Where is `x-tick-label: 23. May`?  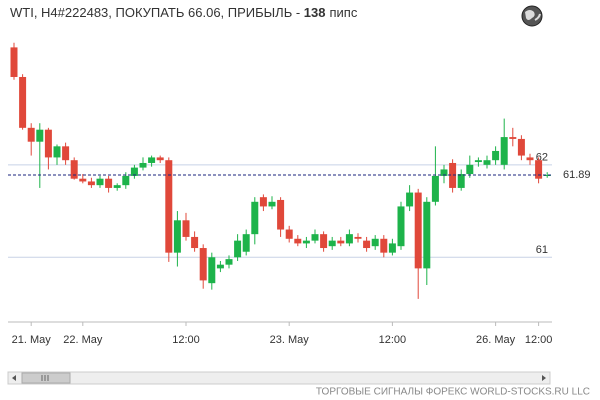
x-tick-label: 23. May is located at coordinates (290, 340).